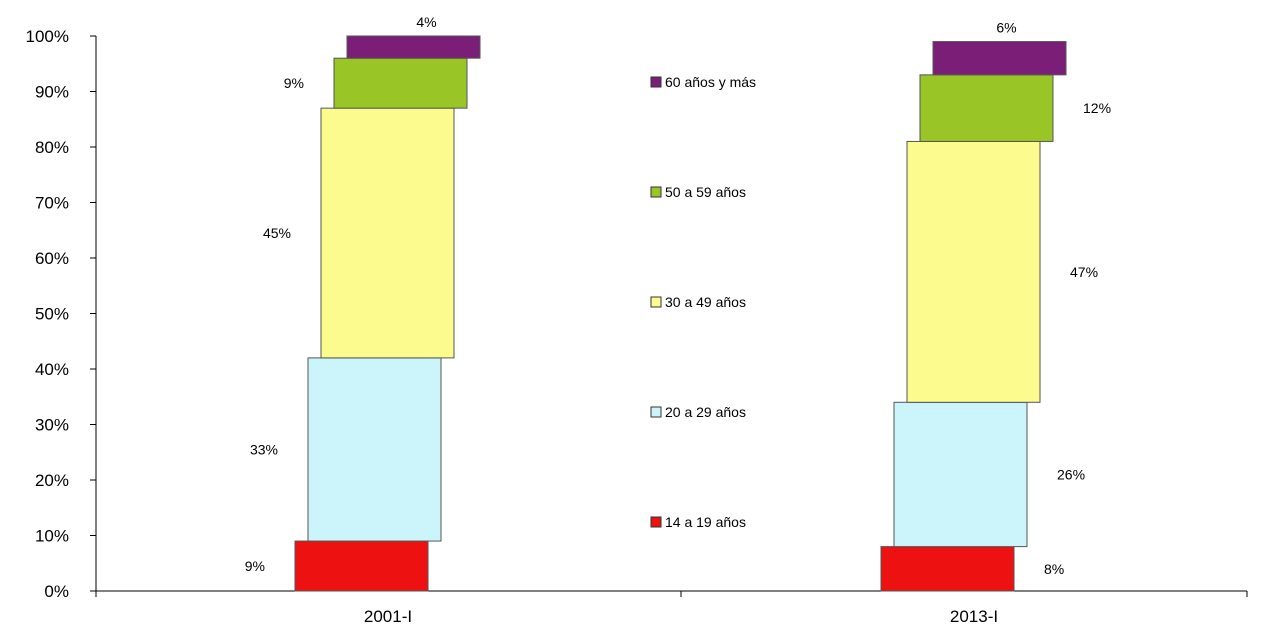 The height and width of the screenshot is (630, 1261). Describe the element at coordinates (705, 412) in the screenshot. I see `legend-label: 20 a 29 años` at that location.